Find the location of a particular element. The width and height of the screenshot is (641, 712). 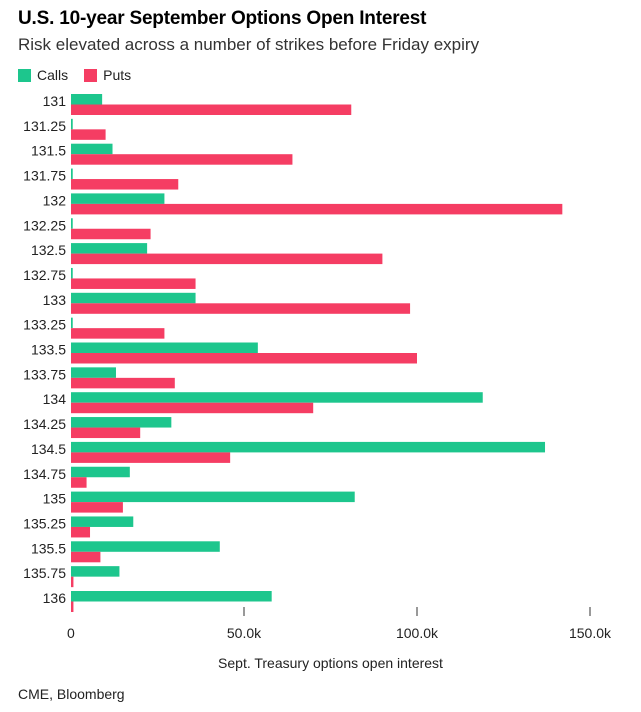

legend: Calls Puts is located at coordinates (74, 75).